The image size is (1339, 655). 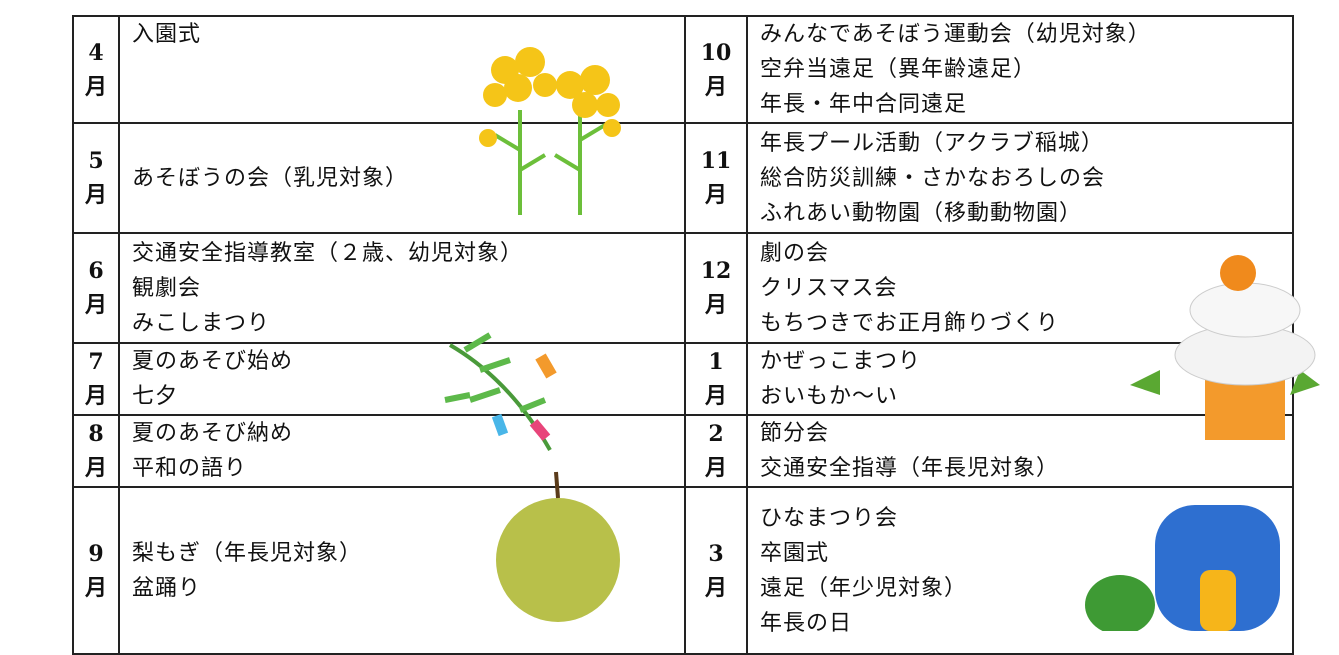 What do you see at coordinates (898, 69) in the screenshot?
I see `event: 空弁当遠足（異年齢遠足）` at bounding box center [898, 69].